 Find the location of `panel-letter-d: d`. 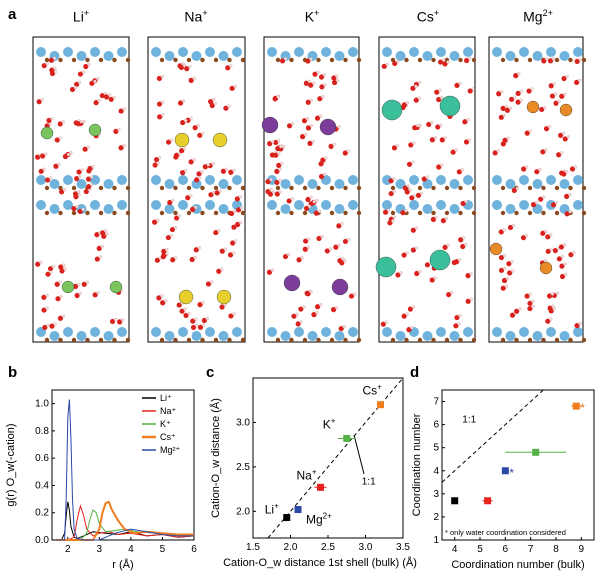

panel-letter-d: d is located at coordinates (415, 372).